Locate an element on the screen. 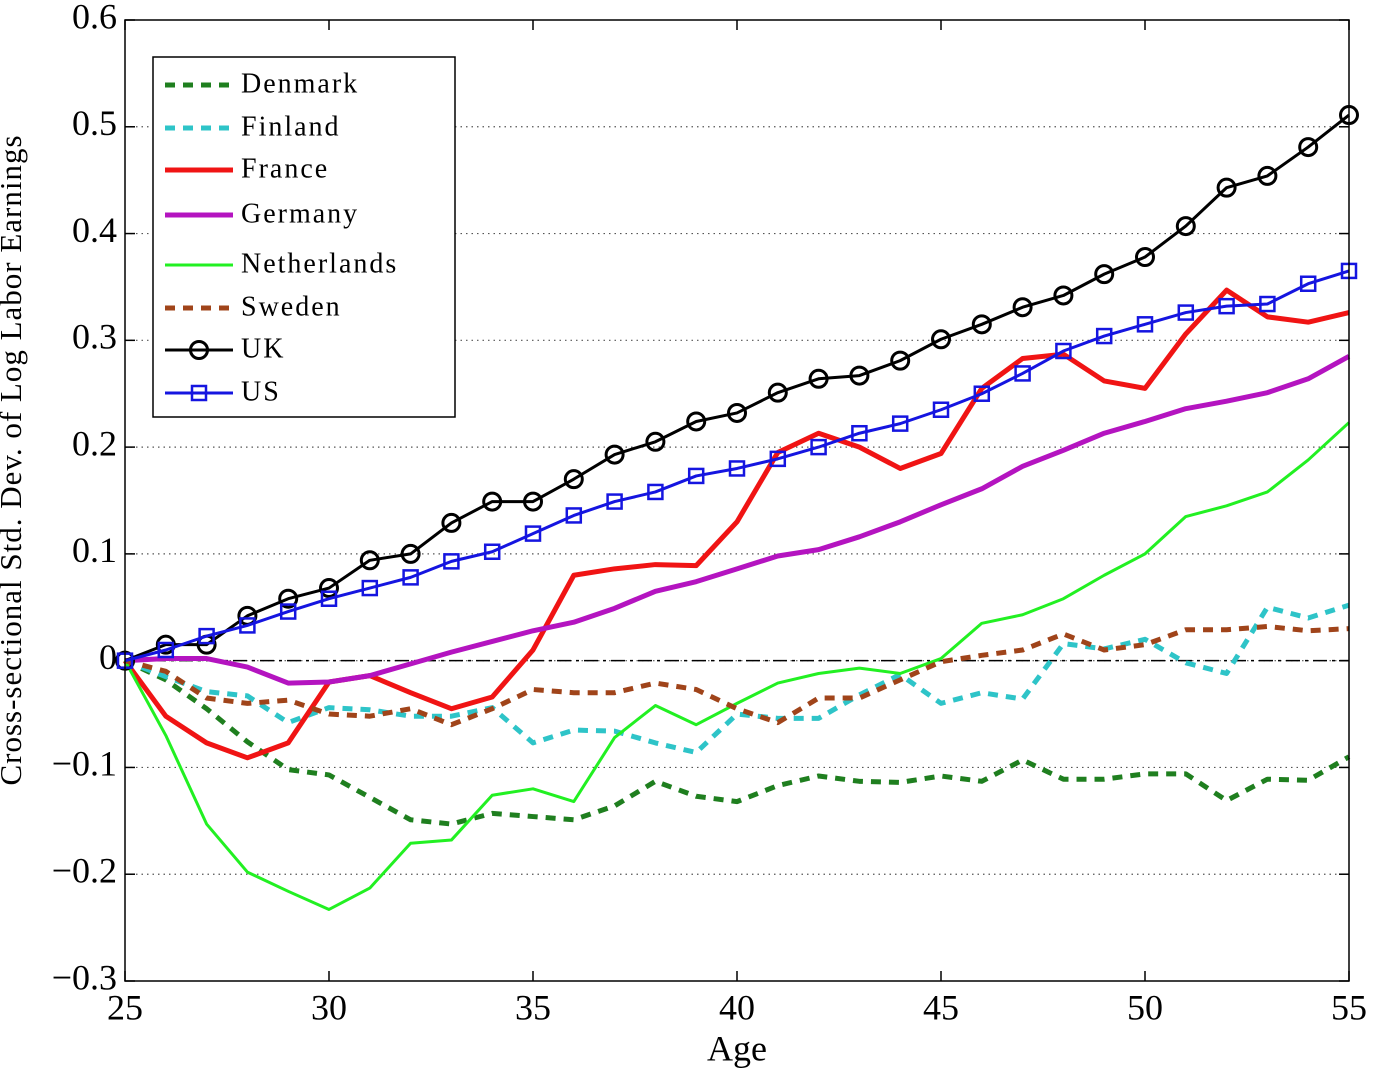  y-tick-label: 0.4 is located at coordinates (94, 230).